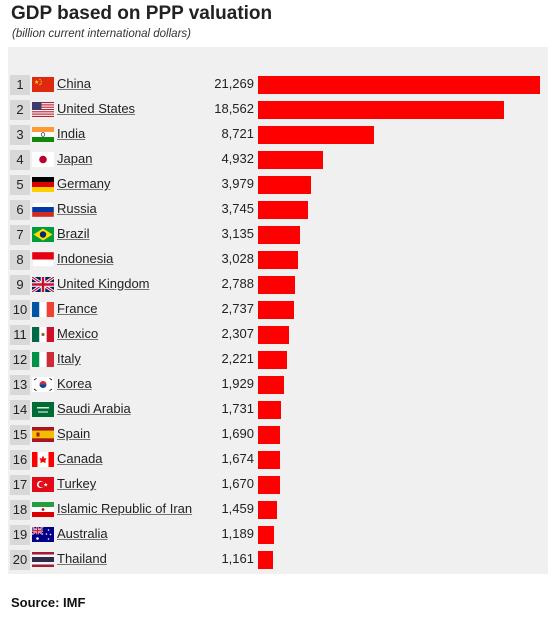  I want to click on bar-row: 5 Germany 3,979, so click(278, 185).